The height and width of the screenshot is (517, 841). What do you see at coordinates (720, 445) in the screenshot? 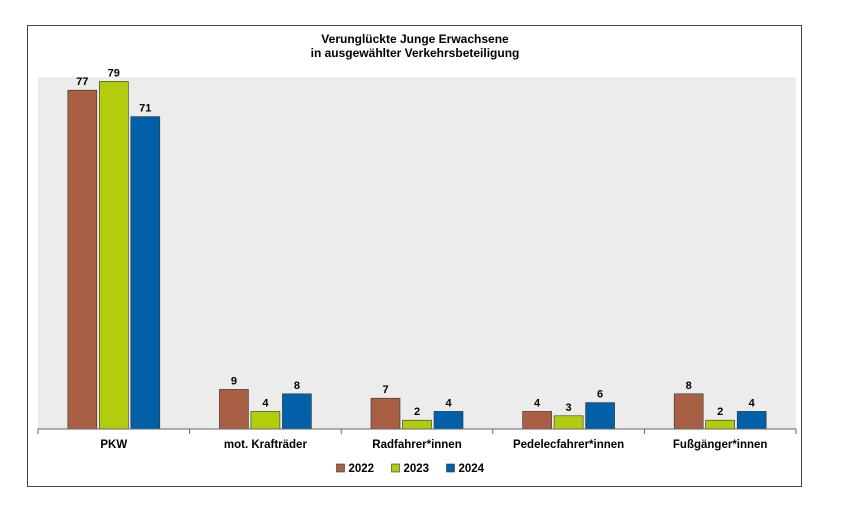
I see `x-tick-label: Fußgänger*innen` at bounding box center [720, 445].